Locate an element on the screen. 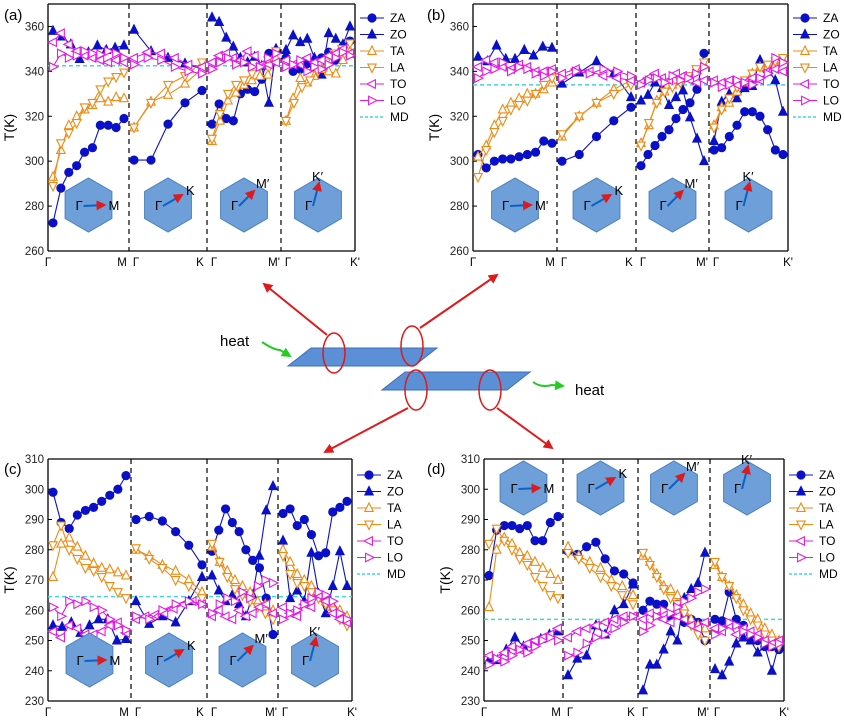 The height and width of the screenshot is (722, 844). legend-item-za: ZA is located at coordinates (815, 18).